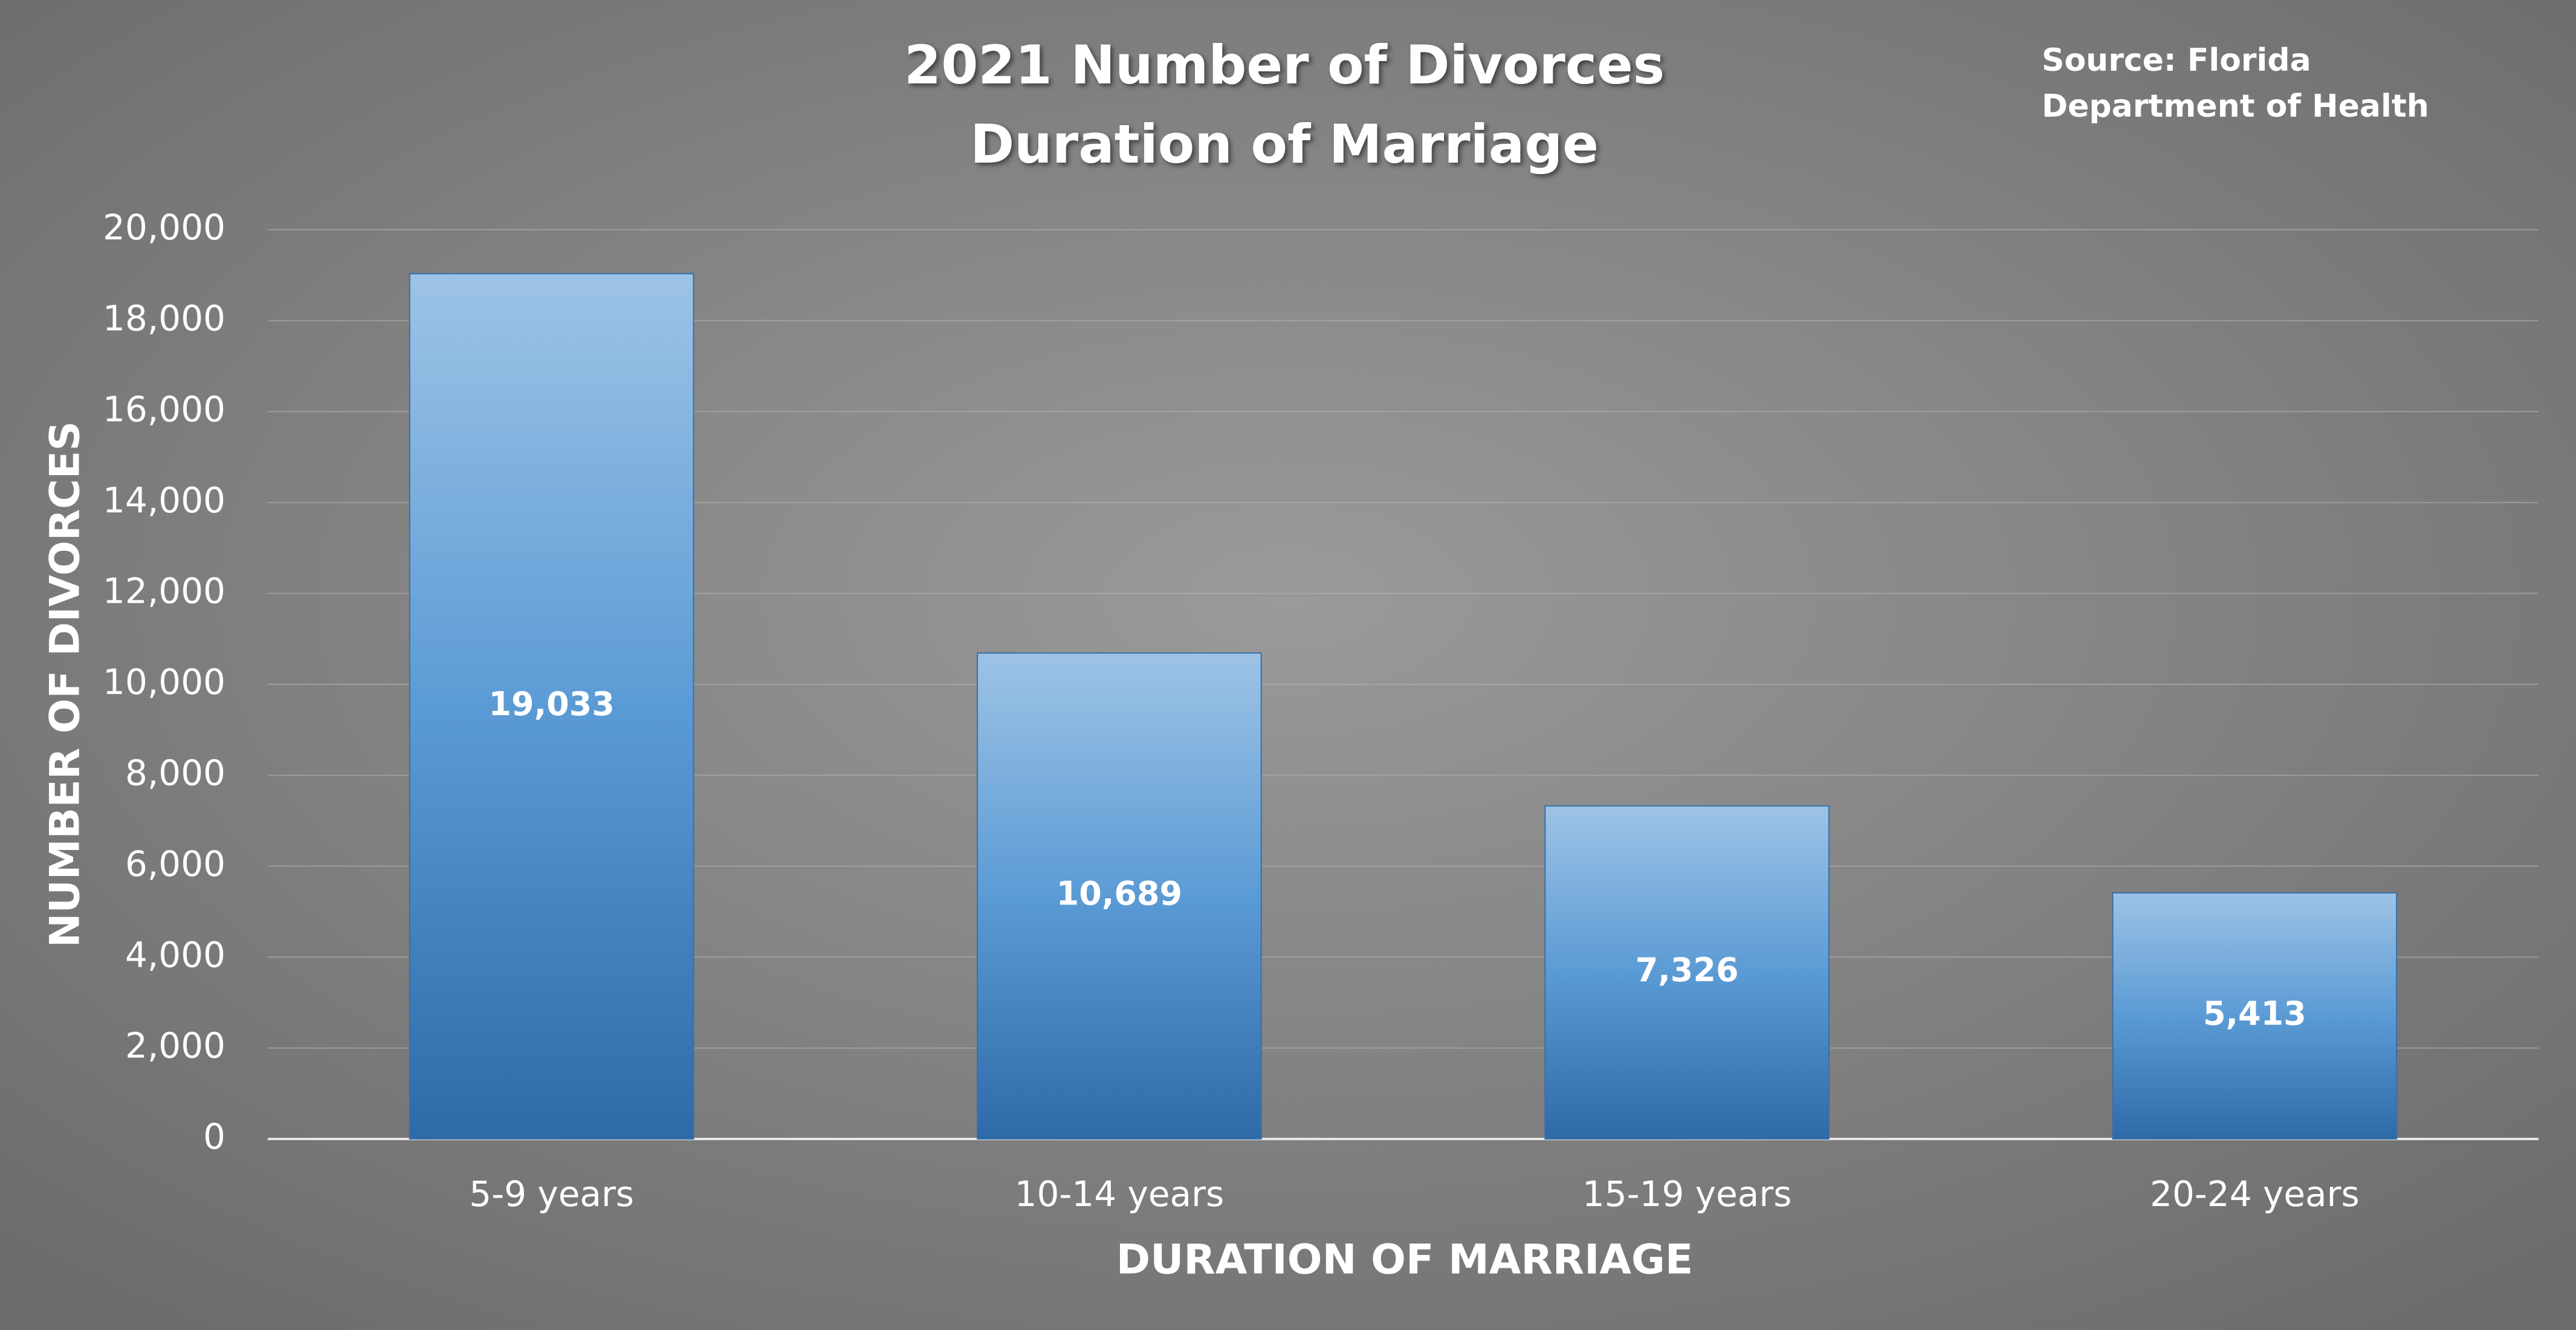 This screenshot has width=2576, height=1330. I want to click on source-note: Department of Health, so click(2235, 106).